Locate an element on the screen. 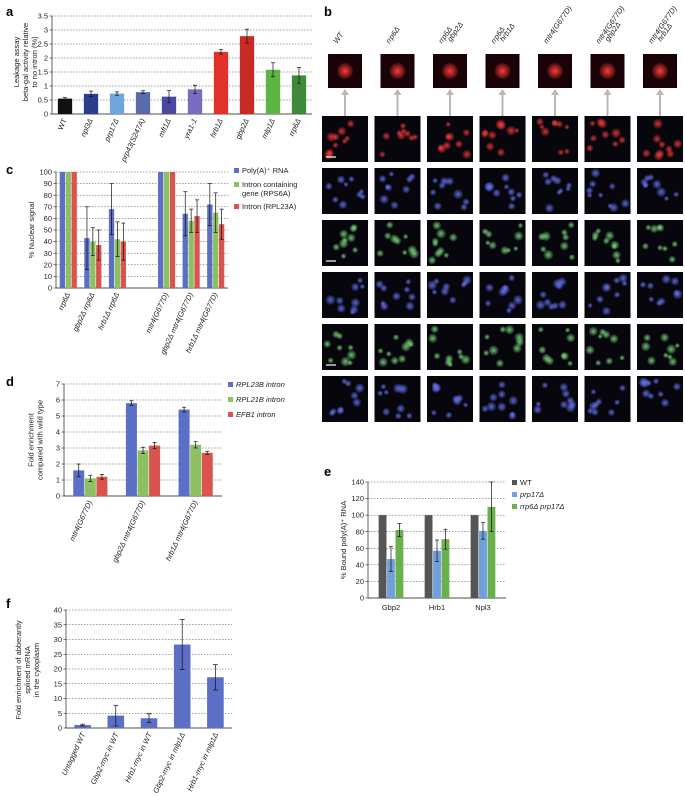  micrograph-column-label: mtr4(G677D) is located at coordinates (557, 24).